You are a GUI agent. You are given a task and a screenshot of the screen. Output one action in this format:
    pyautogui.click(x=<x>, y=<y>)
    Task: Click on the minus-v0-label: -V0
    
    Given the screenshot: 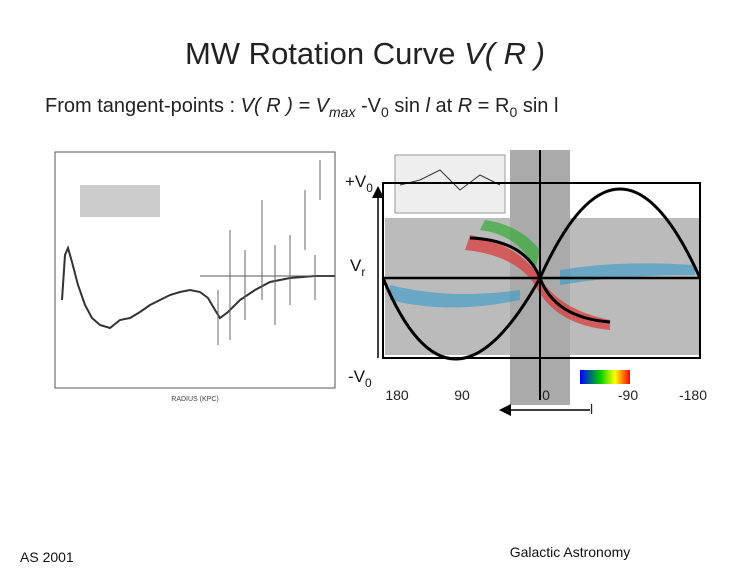 What is the action you would take?
    pyautogui.click(x=360, y=378)
    